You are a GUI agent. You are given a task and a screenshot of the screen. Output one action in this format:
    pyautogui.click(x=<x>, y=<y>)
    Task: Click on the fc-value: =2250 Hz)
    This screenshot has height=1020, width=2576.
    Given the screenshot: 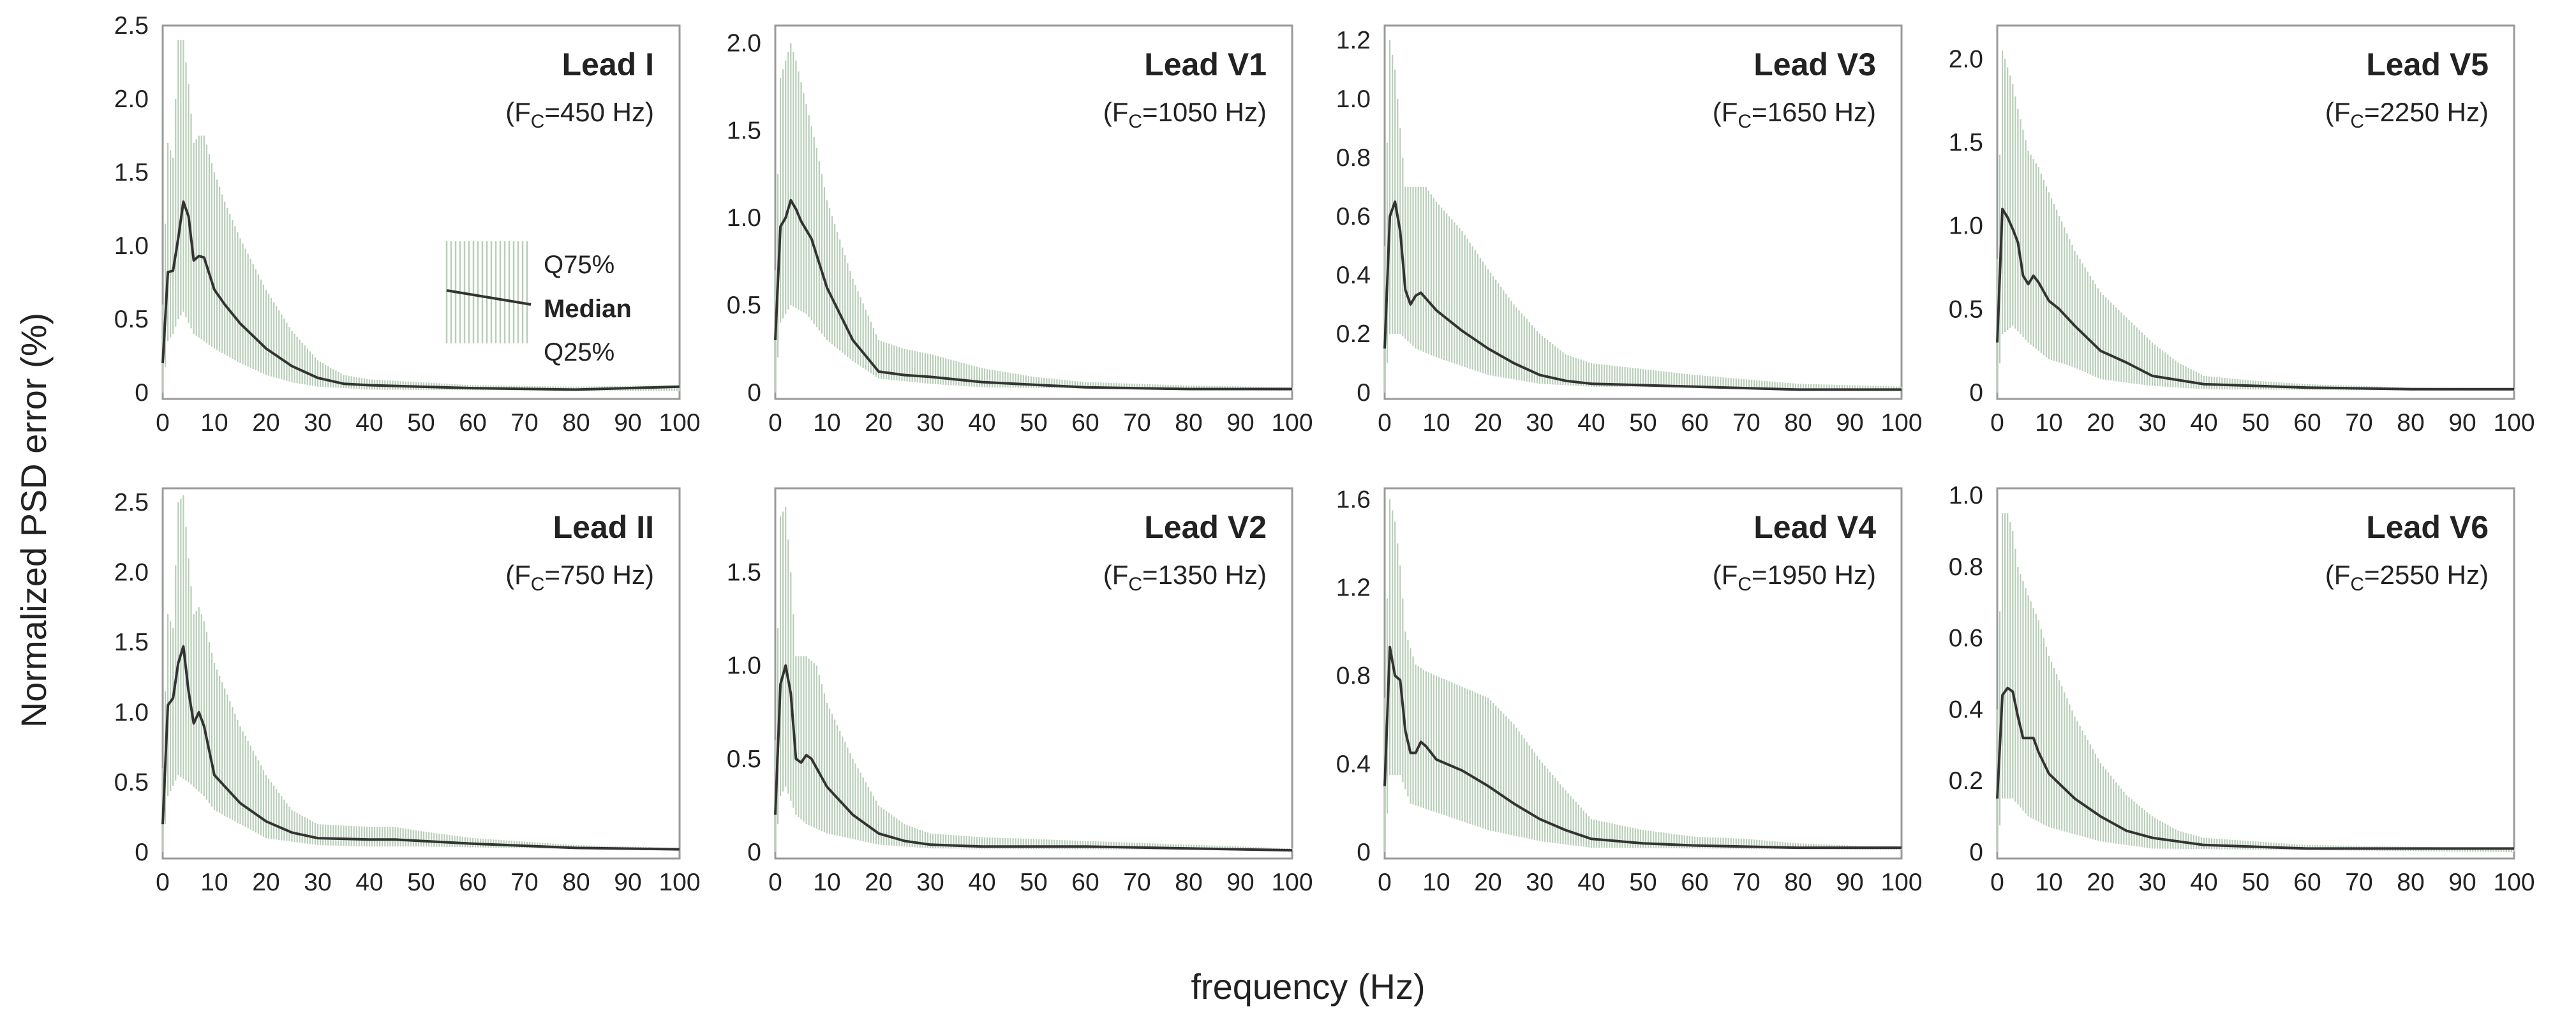 What is the action you would take?
    pyautogui.click(x=2426, y=112)
    